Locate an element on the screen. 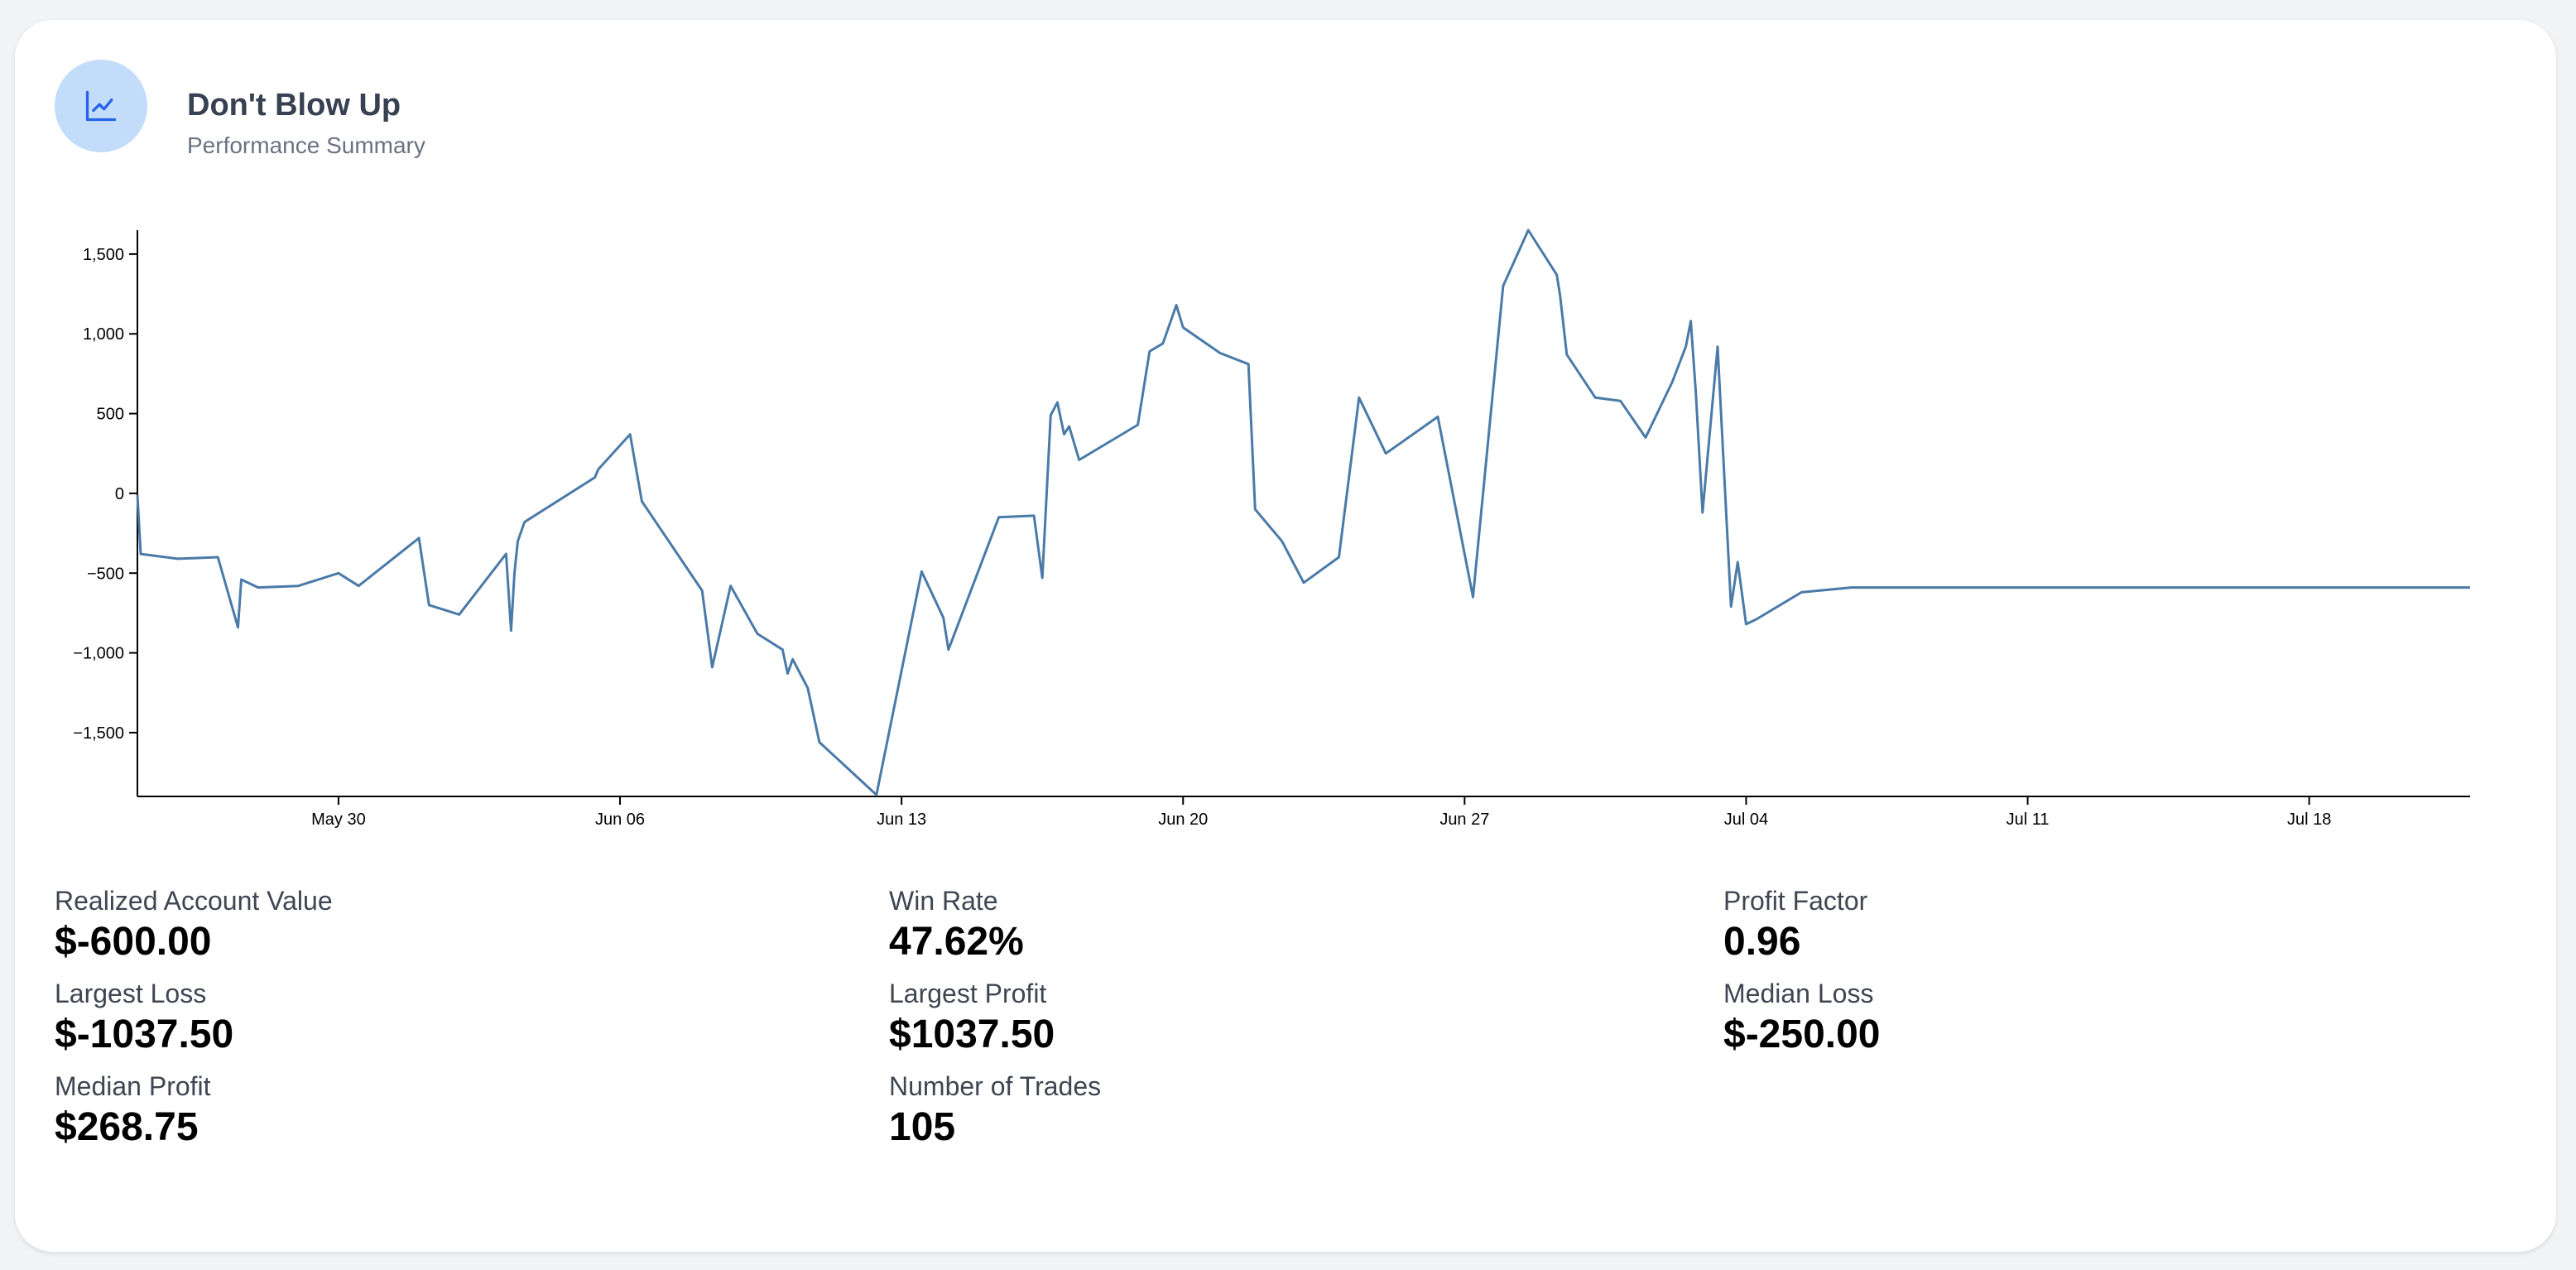 Image resolution: width=2576 pixels, height=1270 pixels. stat-value: 105 is located at coordinates (922, 1127).